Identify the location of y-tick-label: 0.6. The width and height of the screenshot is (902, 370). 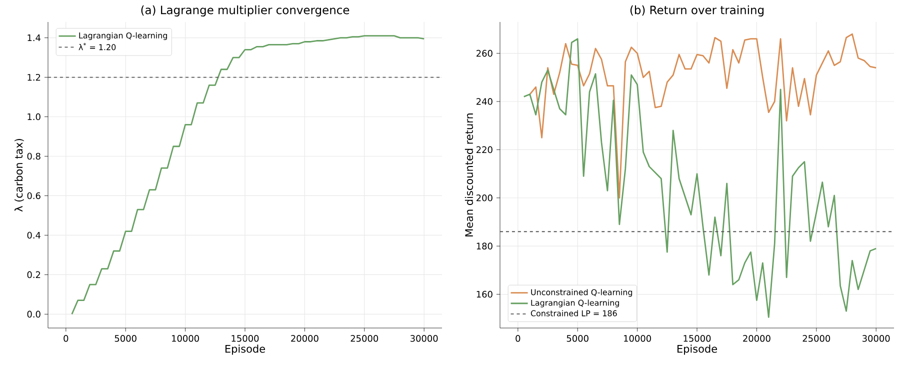
(33, 196).